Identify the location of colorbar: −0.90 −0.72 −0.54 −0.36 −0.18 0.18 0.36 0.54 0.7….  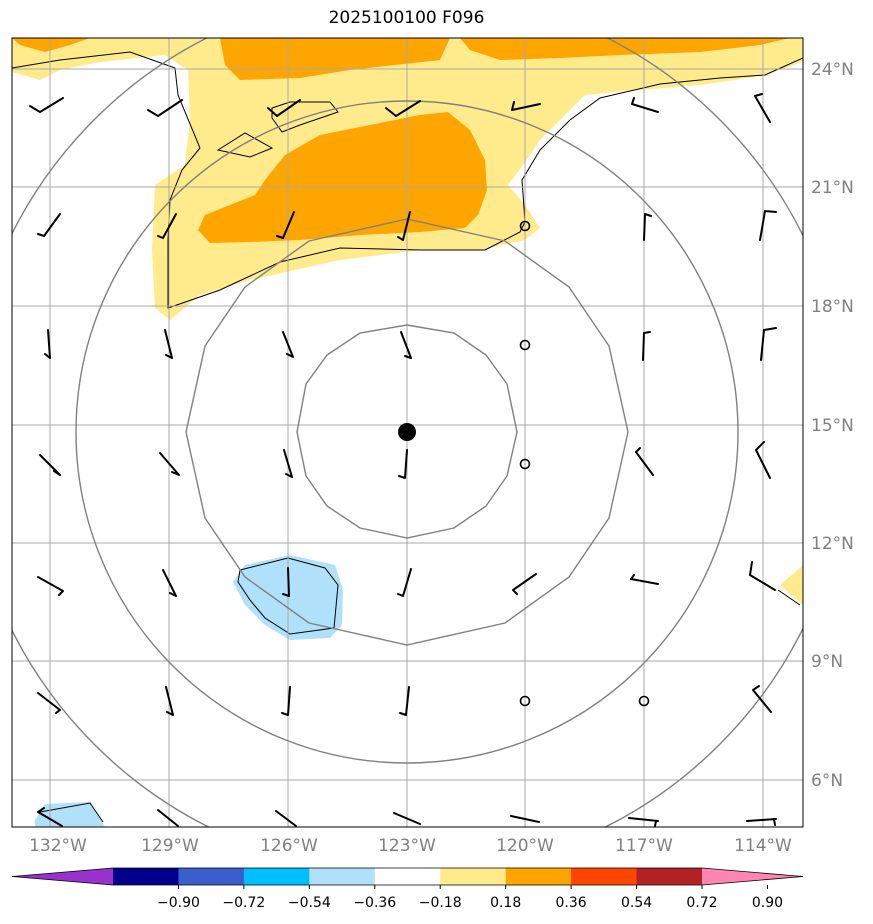
(407, 889).